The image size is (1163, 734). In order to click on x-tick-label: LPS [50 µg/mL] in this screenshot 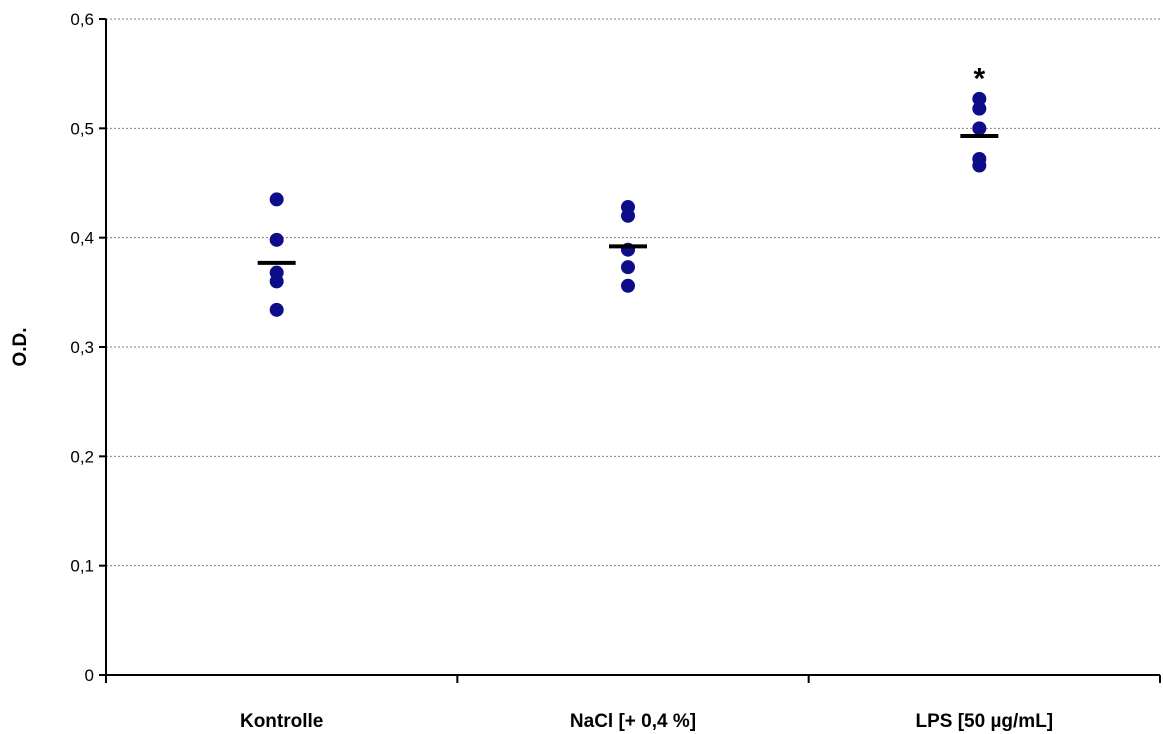, I will do `click(985, 721)`.